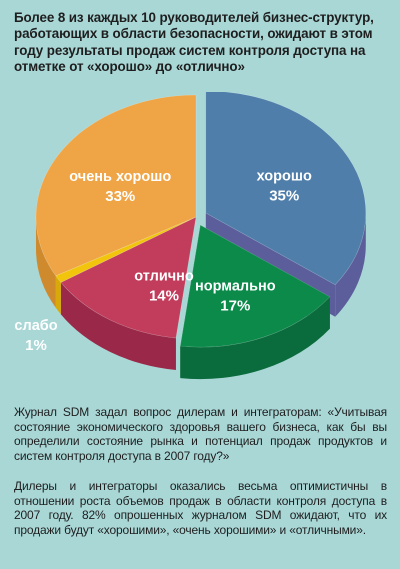  What do you see at coordinates (235, 306) in the screenshot?
I see `slice-value-нормально: 17%` at bounding box center [235, 306].